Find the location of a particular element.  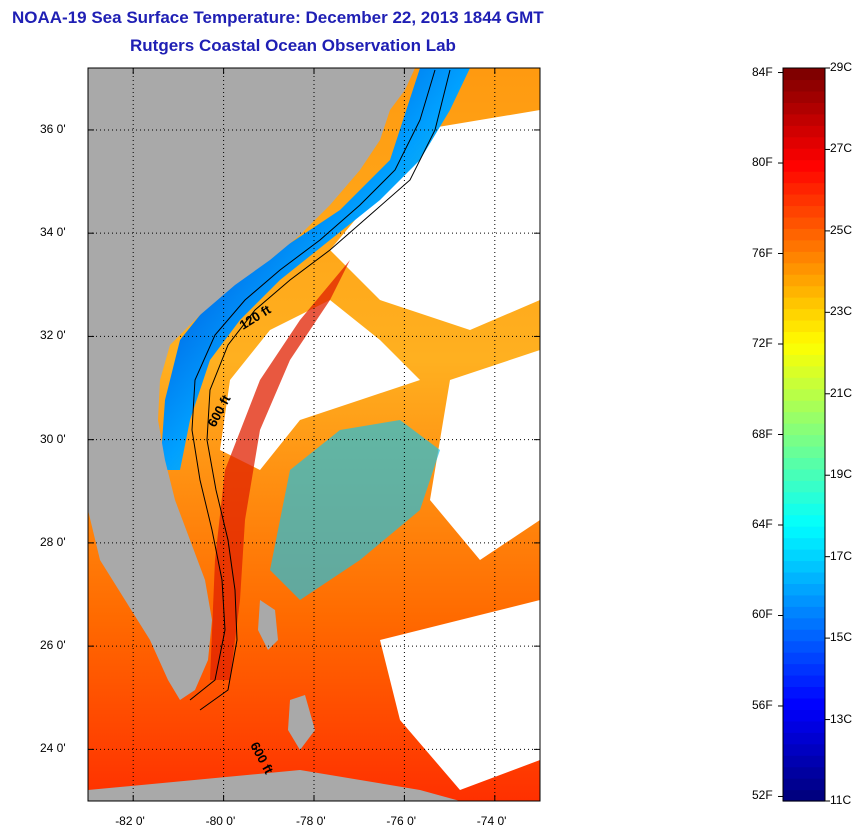

fahrenheit-tick-label: 76F is located at coordinates (762, 252).